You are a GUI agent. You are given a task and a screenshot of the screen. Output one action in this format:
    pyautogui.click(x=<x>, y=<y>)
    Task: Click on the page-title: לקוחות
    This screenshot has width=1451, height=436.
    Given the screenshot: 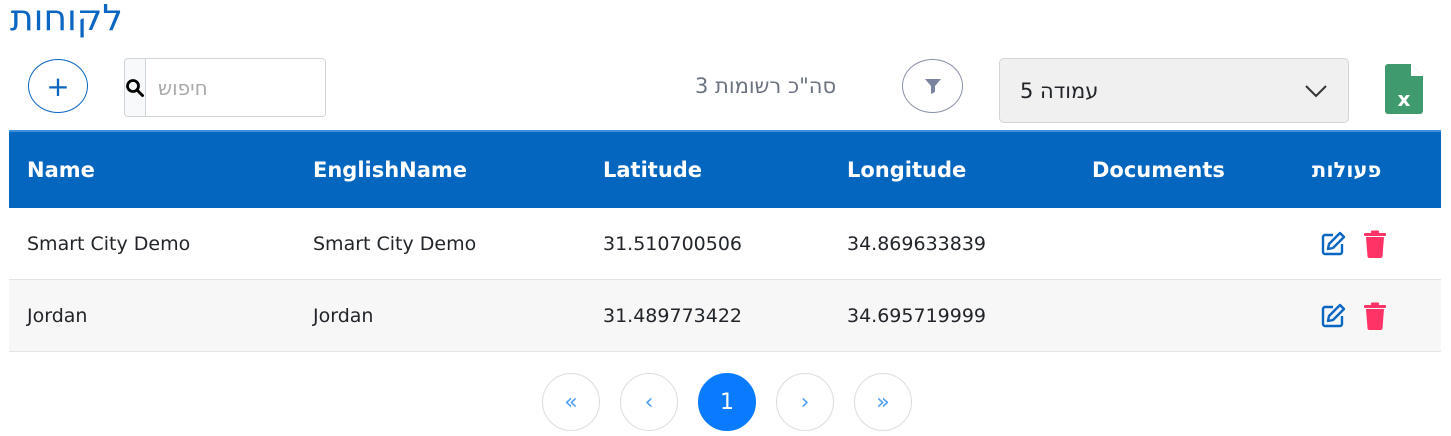 What is the action you would take?
    pyautogui.click(x=66, y=19)
    